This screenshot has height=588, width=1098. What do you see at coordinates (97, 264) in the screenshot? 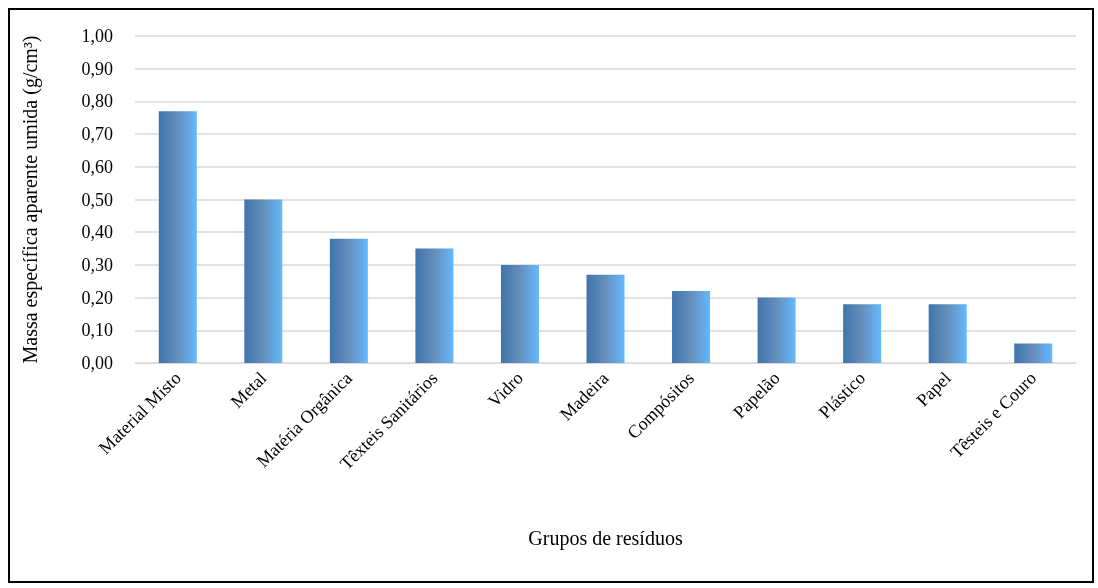
I see `y-tick-label: 0,30` at bounding box center [97, 264].